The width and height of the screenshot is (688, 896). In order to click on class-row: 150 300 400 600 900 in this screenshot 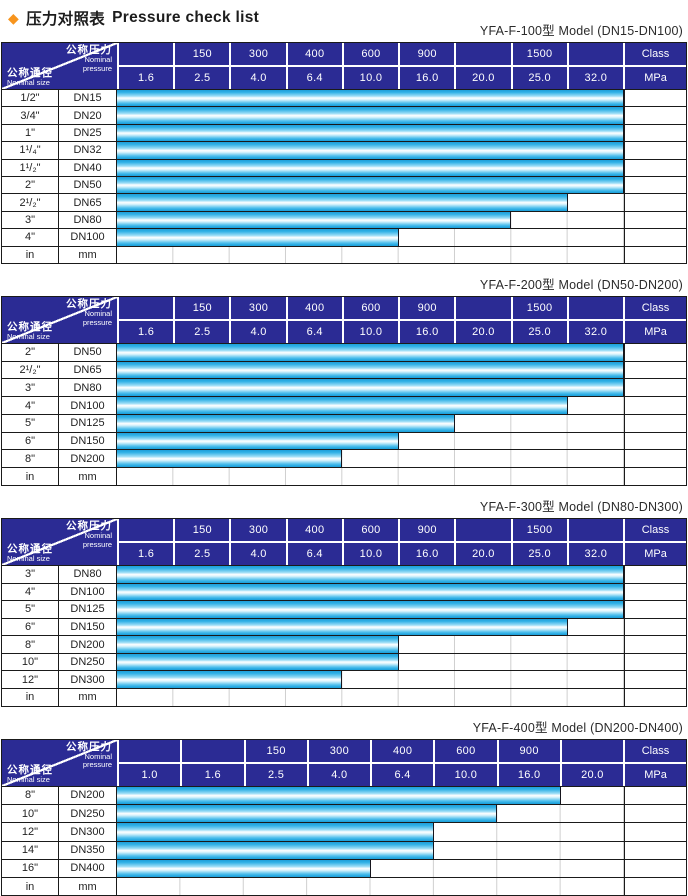, I will do `click(371, 751)`.